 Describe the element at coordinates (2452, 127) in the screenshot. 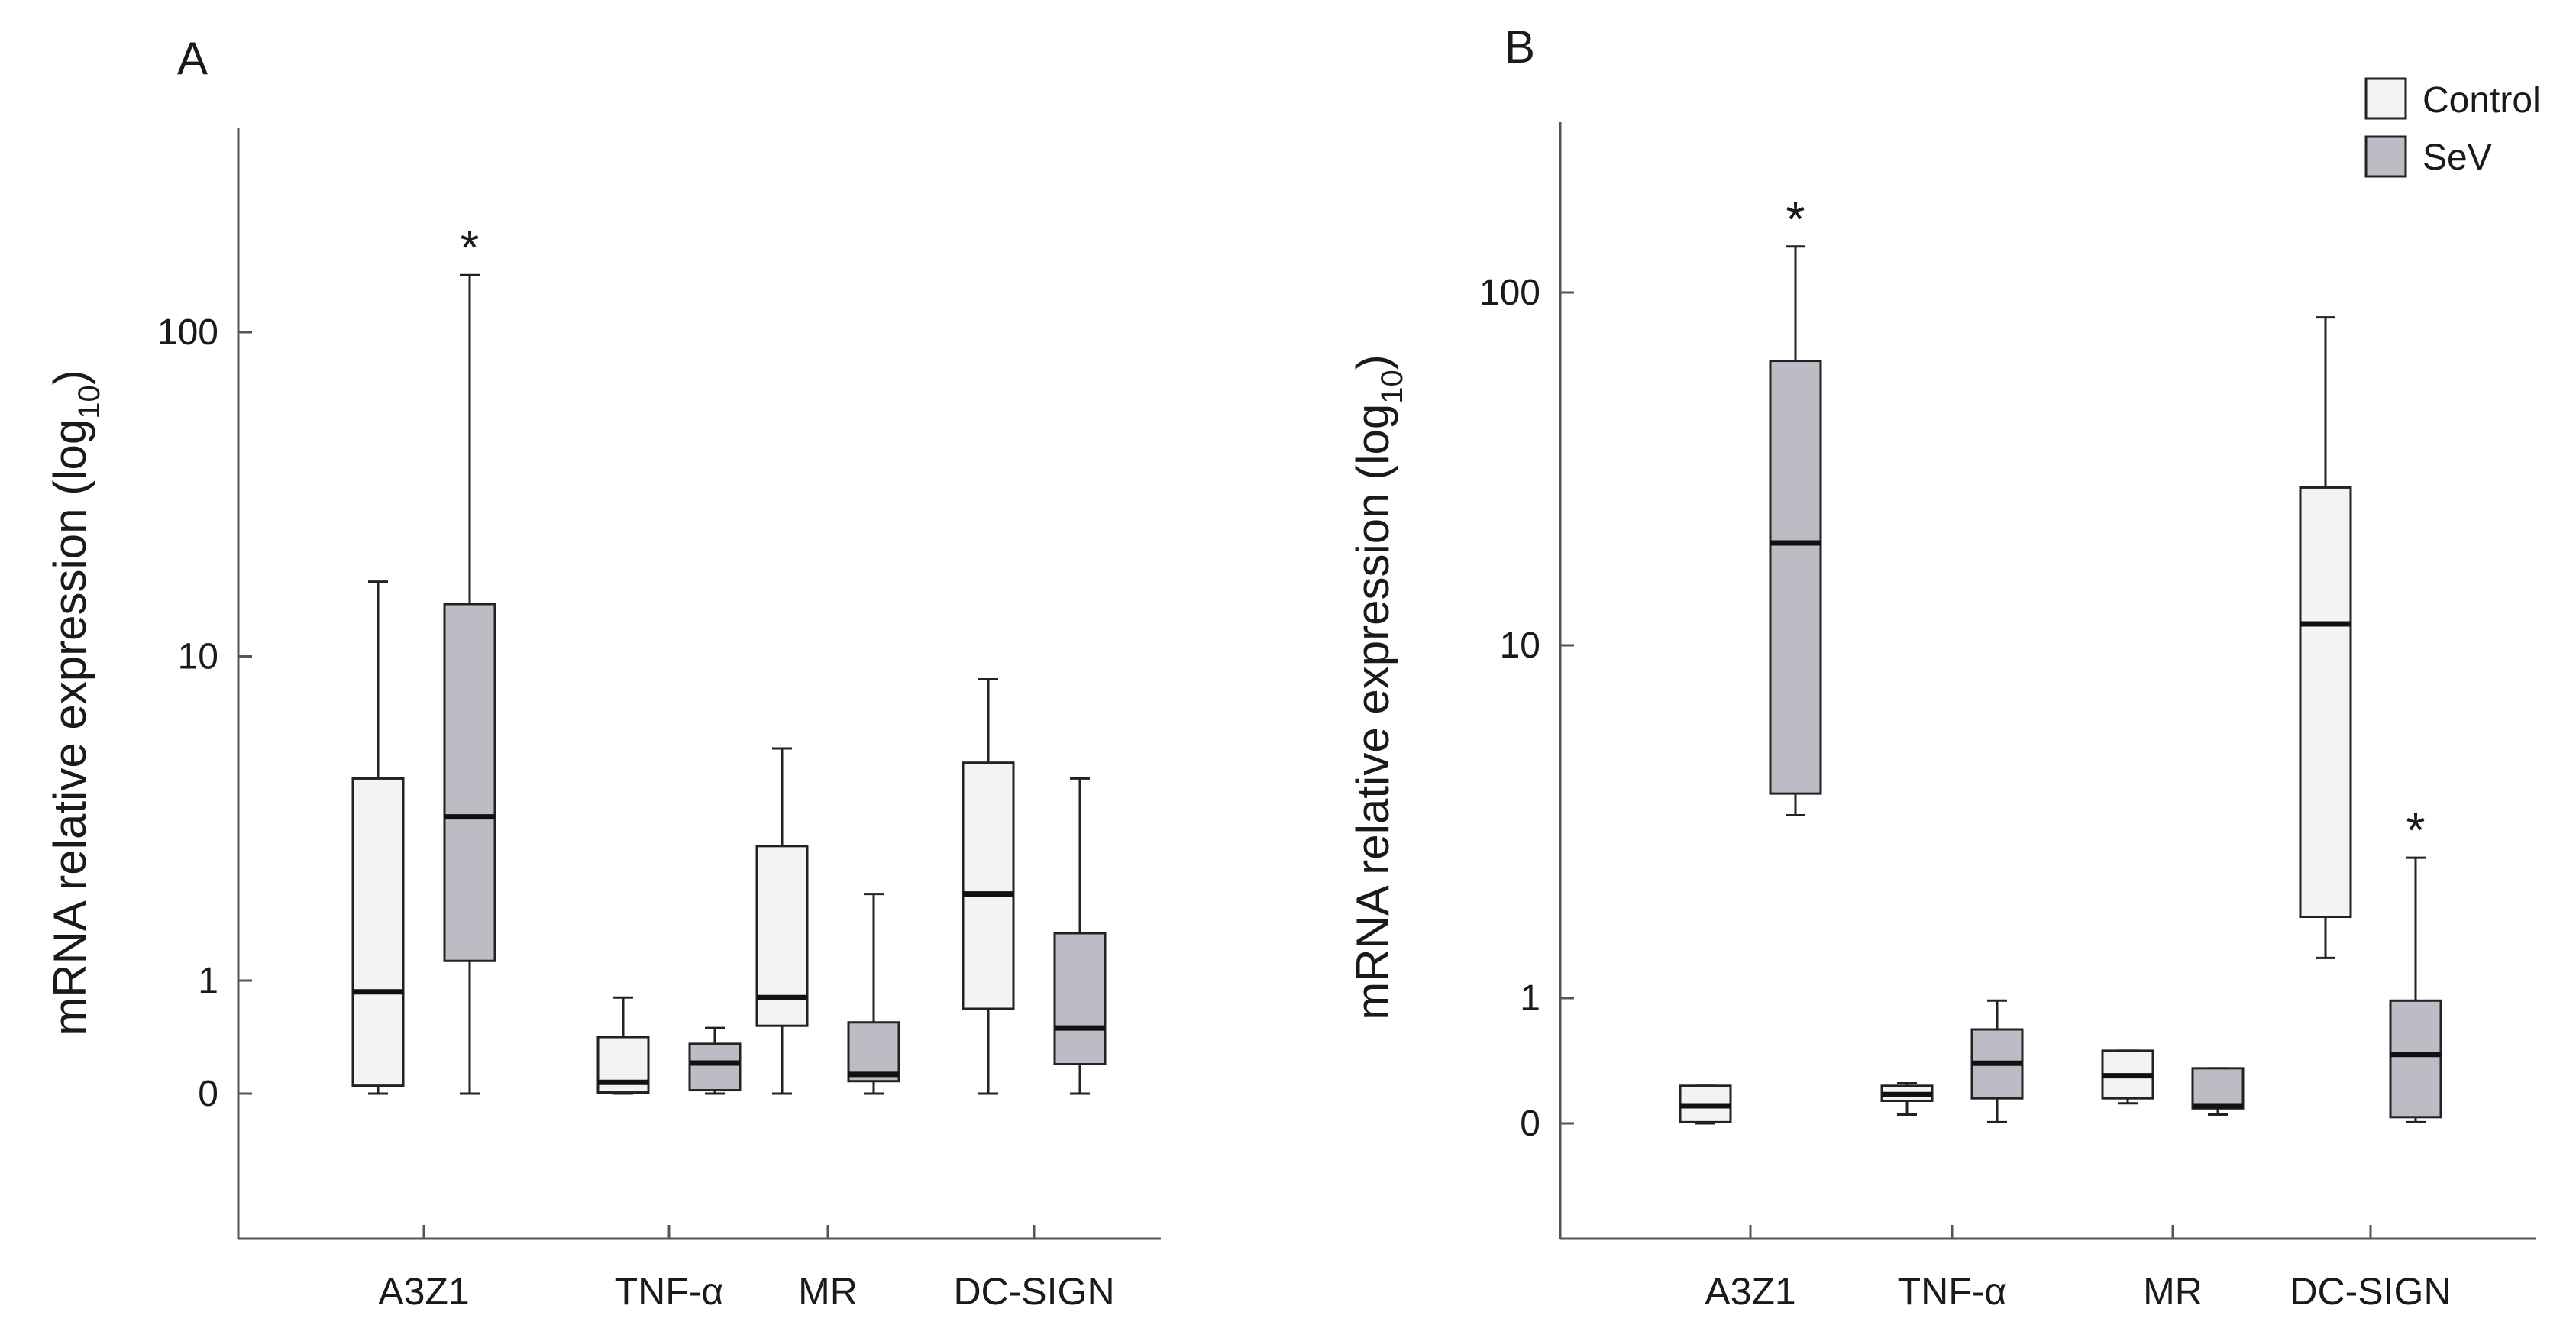

I see `legend: Control SeV` at that location.